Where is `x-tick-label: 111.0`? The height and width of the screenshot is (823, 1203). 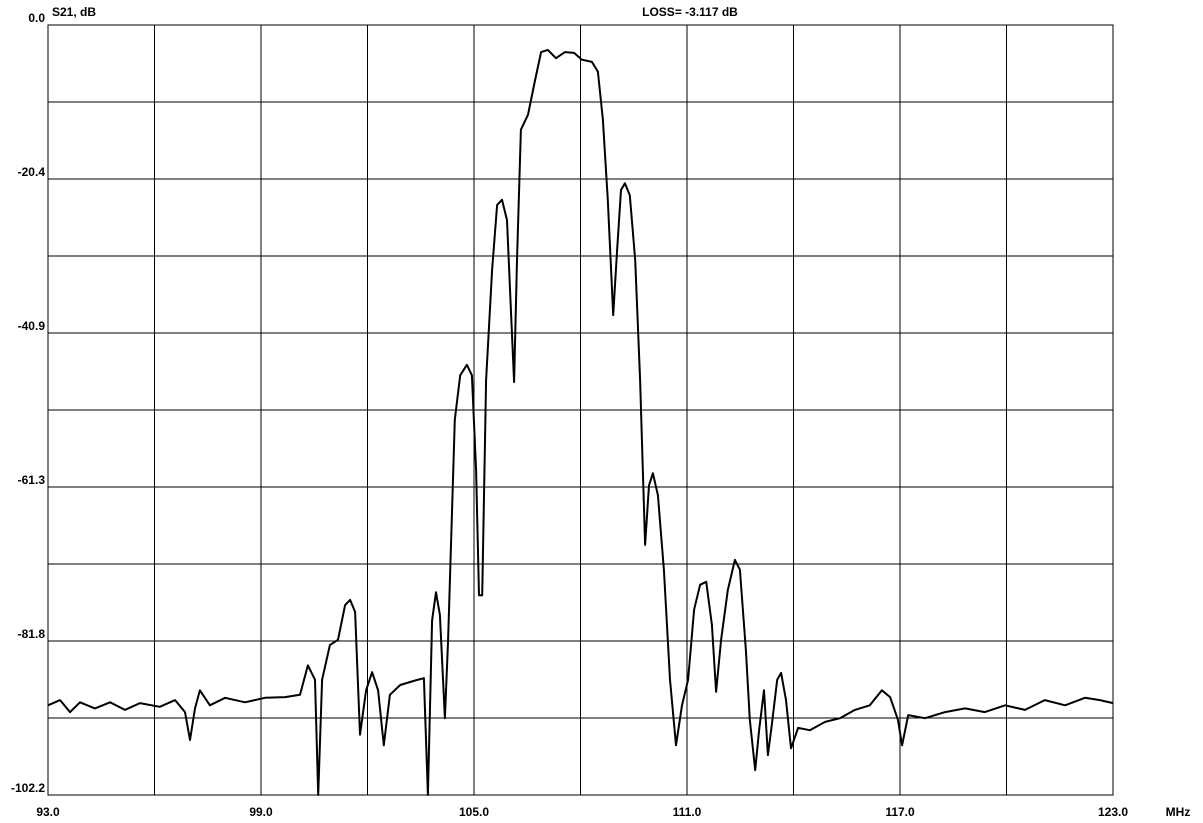 x-tick-label: 111.0 is located at coordinates (687, 812).